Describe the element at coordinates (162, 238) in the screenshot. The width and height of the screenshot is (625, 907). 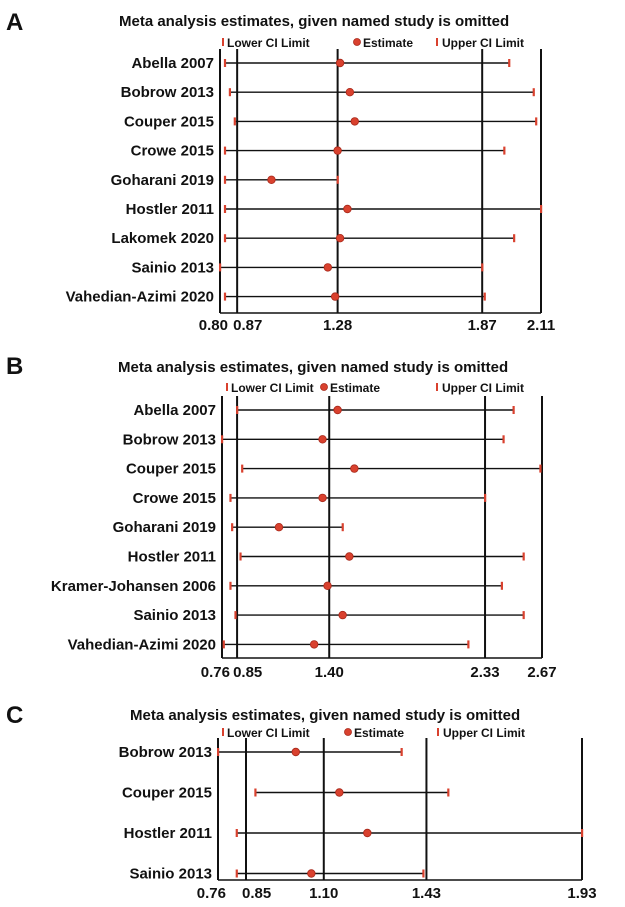
I see `study-label: Lakomek 2020` at that location.